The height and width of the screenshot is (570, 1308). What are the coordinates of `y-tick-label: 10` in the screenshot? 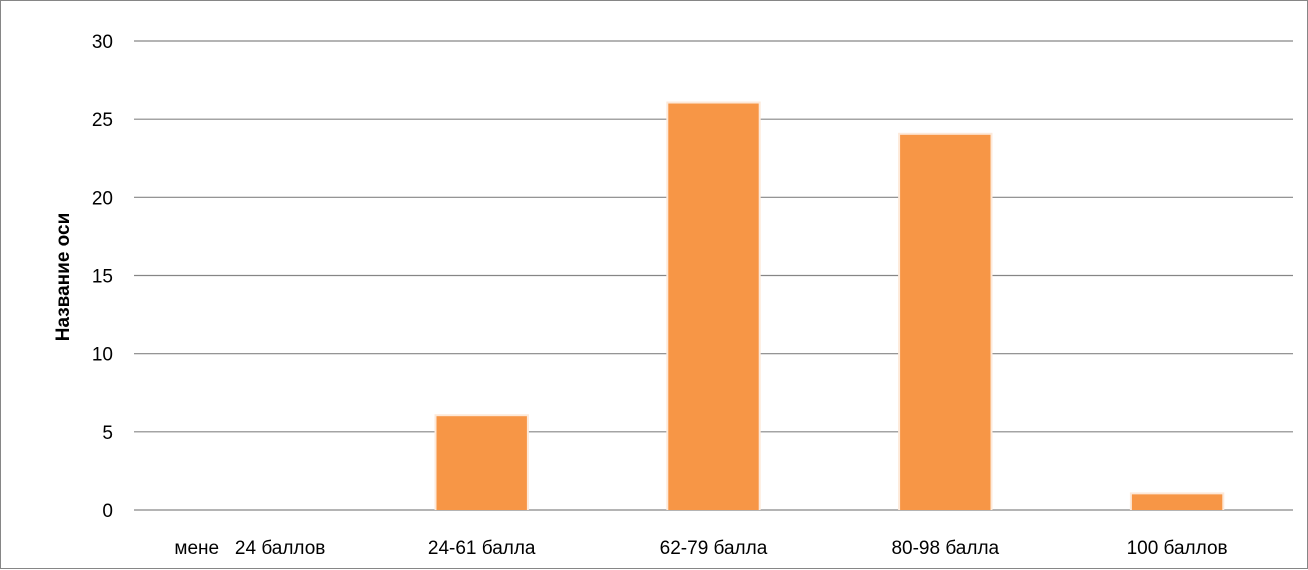 It's located at (102, 355).